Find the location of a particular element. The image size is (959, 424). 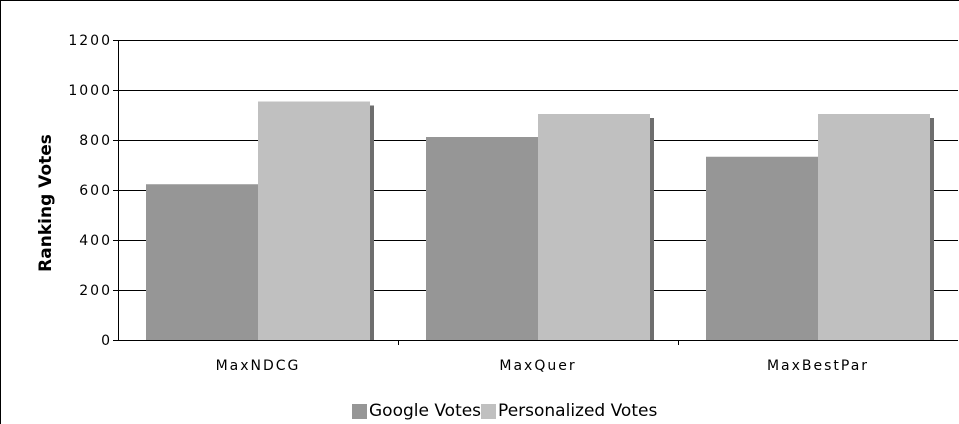

bar-google-votes-maxquer is located at coordinates (482, 238).